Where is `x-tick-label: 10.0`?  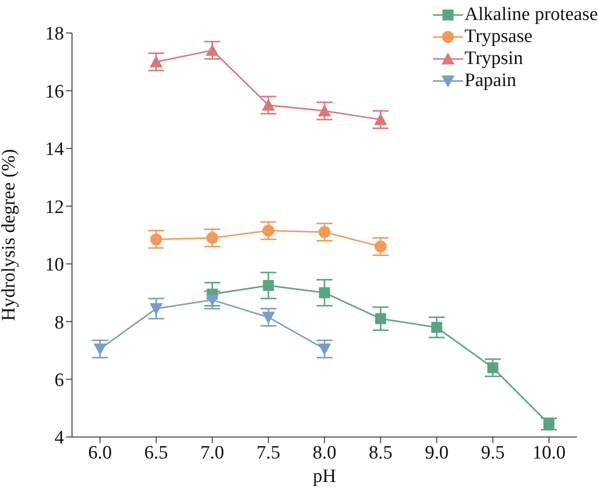
x-tick-label: 10.0 is located at coordinates (549, 453).